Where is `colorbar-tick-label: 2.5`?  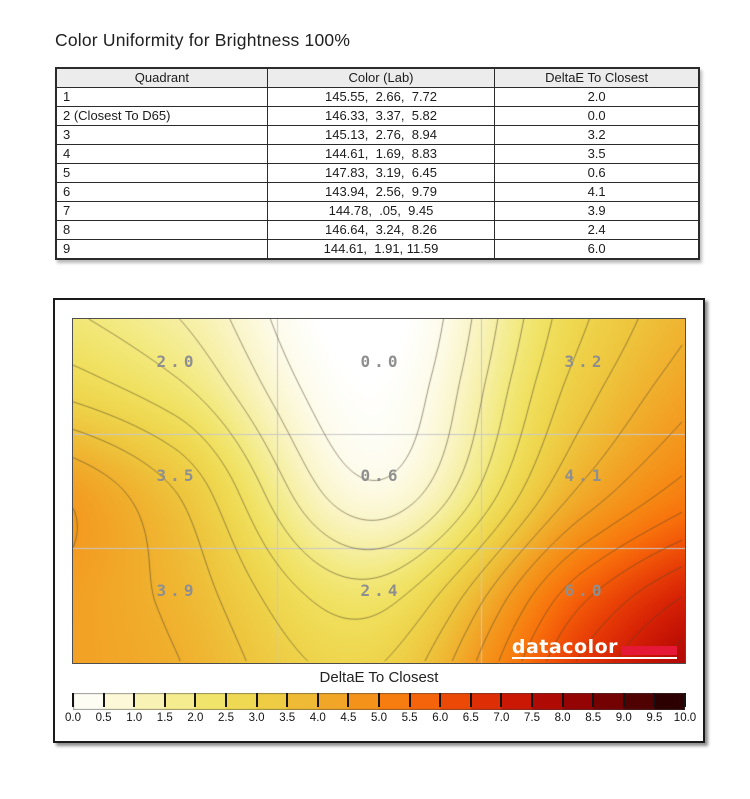
colorbar-tick-label: 2.5 is located at coordinates (226, 718).